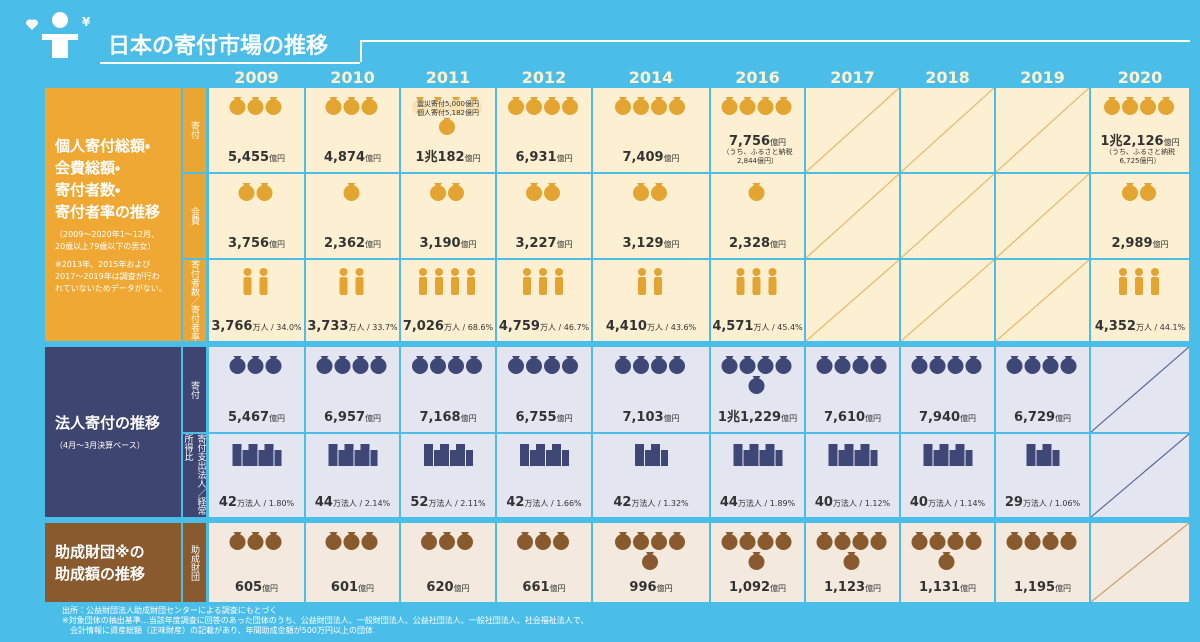 The image size is (1200, 642). I want to click on row-label: 寄付支出法人／経常所得比, so click(194, 475).